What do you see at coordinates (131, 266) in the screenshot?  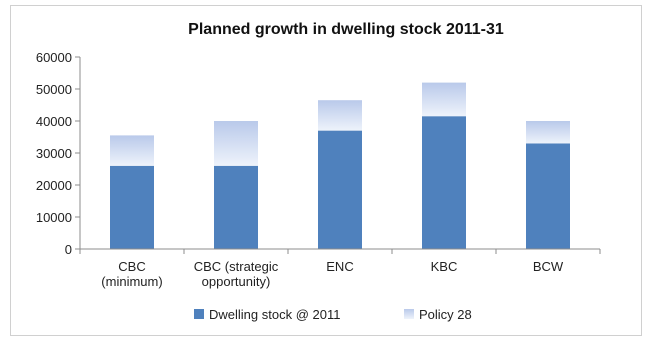 I see `x-tick-label: CBC` at bounding box center [131, 266].